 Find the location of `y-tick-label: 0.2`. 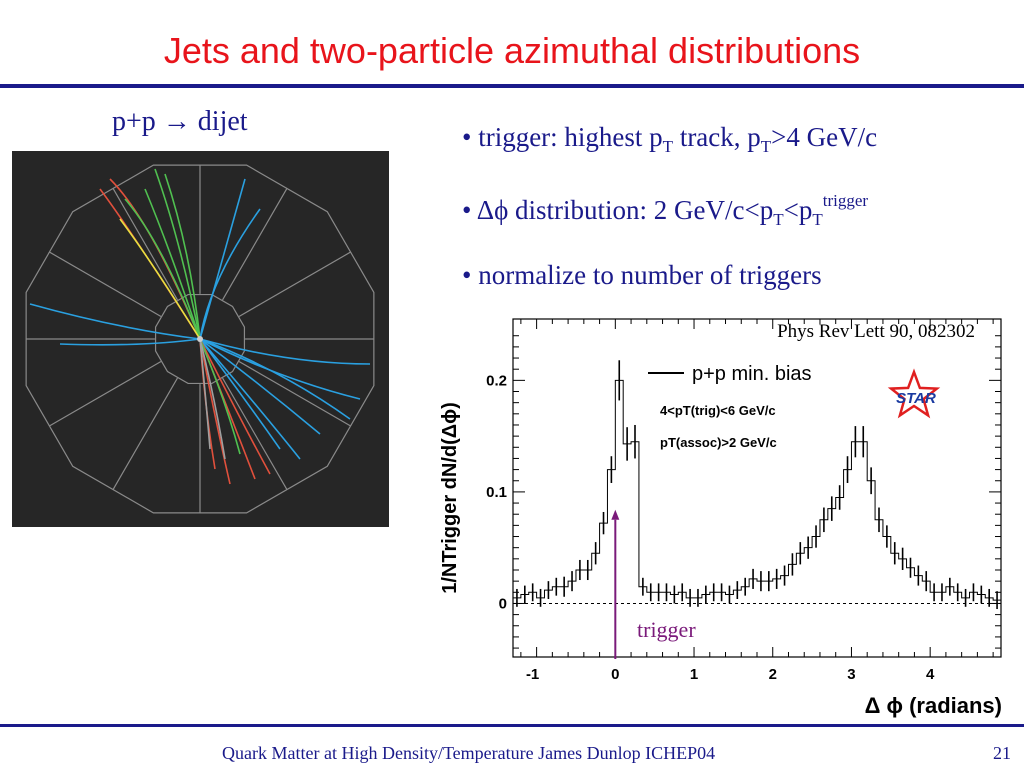

y-tick-label: 0.2 is located at coordinates (496, 380).